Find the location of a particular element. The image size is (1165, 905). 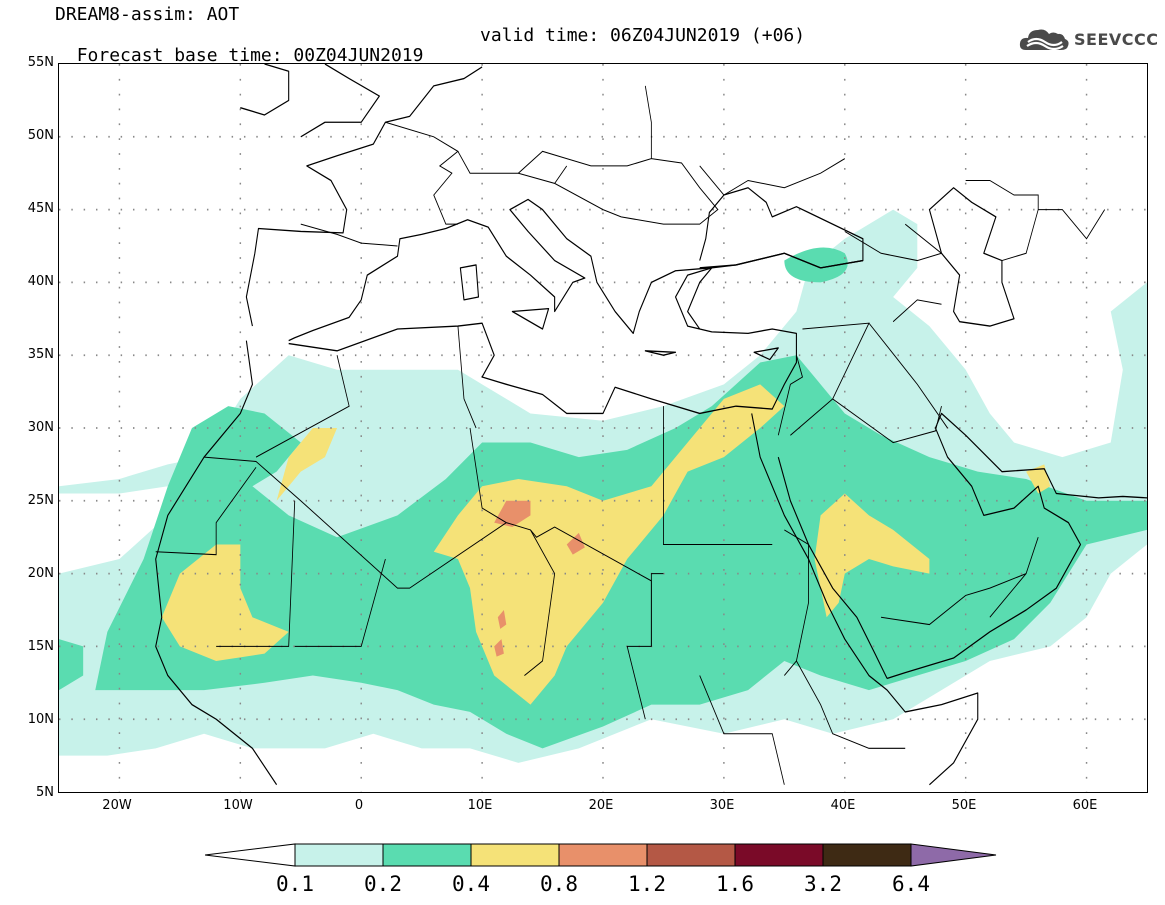

colorbar-label: 1.6 is located at coordinates (735, 884).